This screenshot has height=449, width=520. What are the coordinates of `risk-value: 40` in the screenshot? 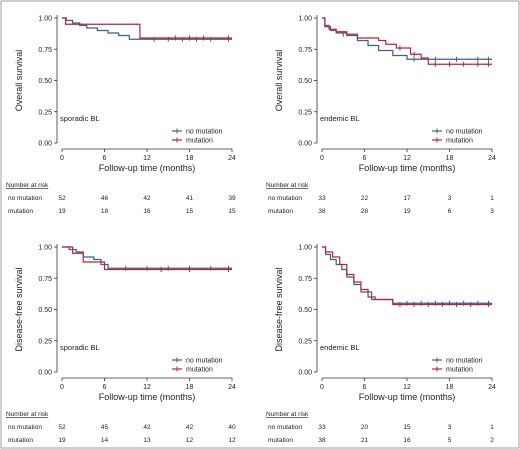 It's located at (232, 427).